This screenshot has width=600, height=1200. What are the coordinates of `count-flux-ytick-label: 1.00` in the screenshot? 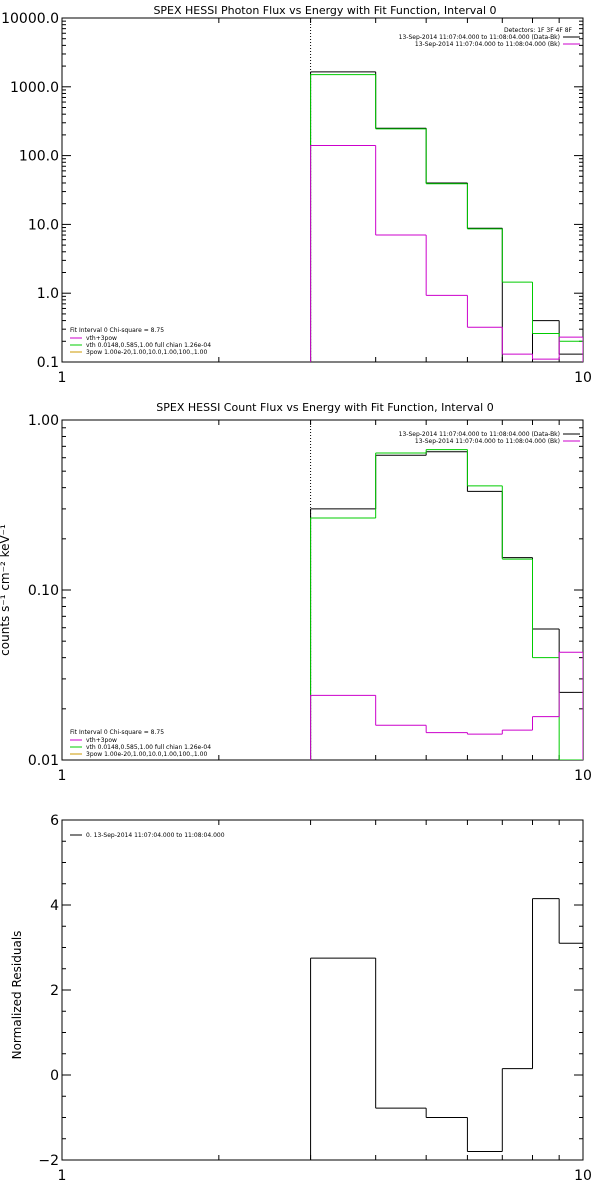 It's located at (43, 421).